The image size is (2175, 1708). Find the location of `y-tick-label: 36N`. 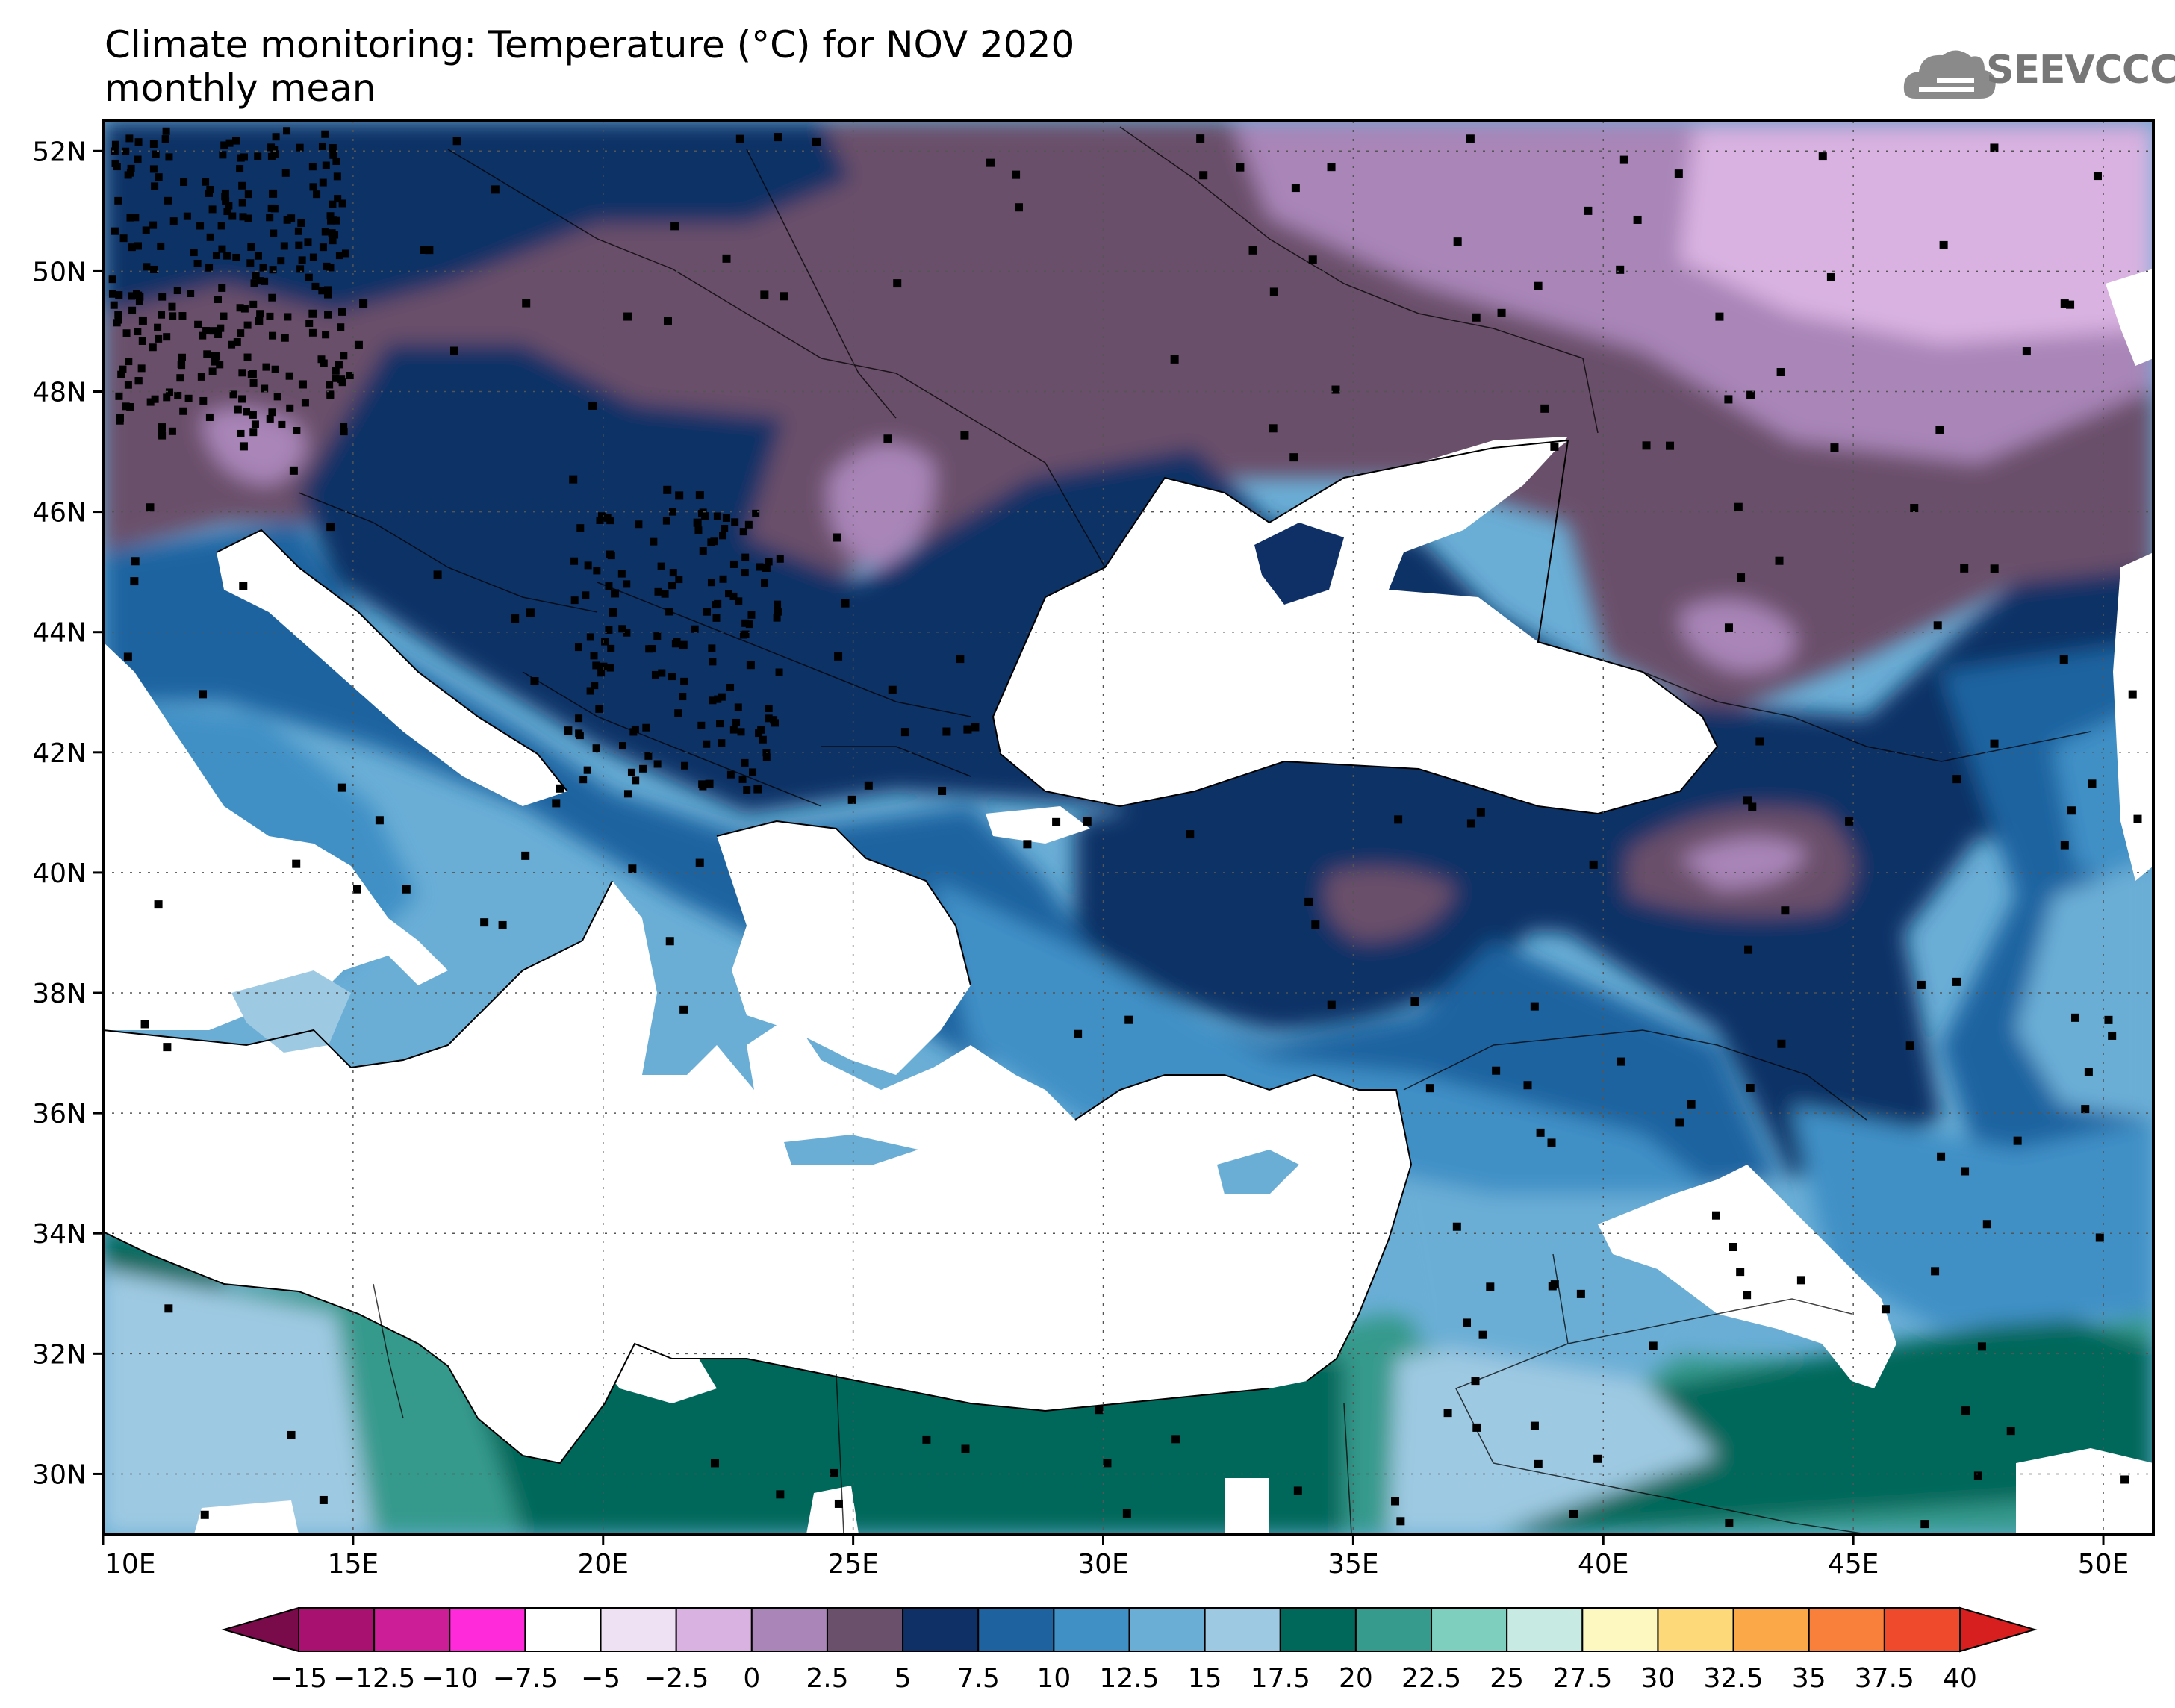

y-tick-label: 36N is located at coordinates (59, 1114).